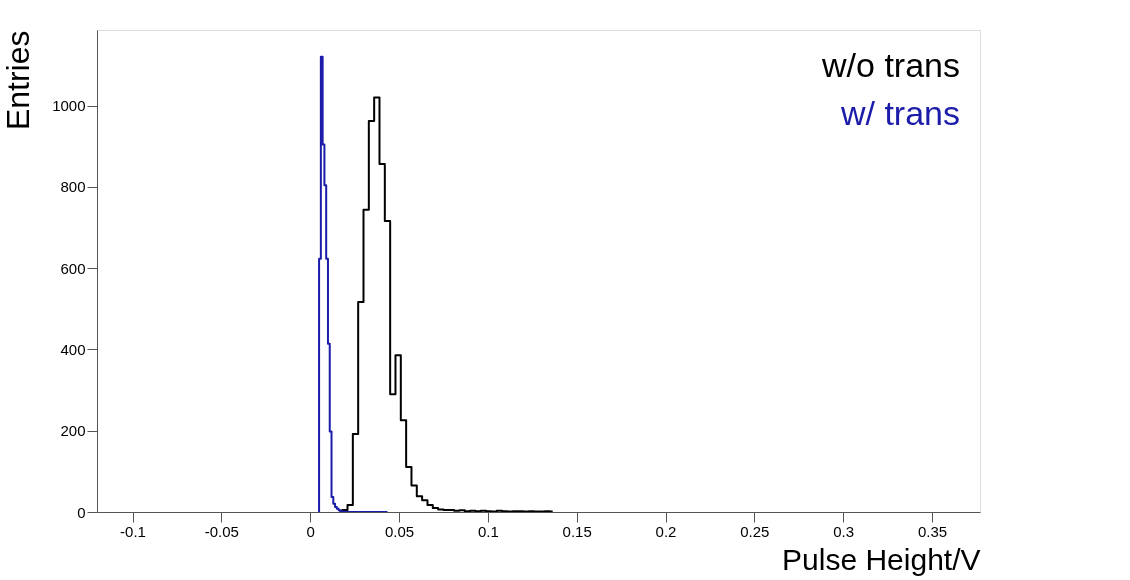 The height and width of the screenshot is (580, 1130). What do you see at coordinates (399, 531) in the screenshot?
I see `x-tick-label: 0.05` at bounding box center [399, 531].